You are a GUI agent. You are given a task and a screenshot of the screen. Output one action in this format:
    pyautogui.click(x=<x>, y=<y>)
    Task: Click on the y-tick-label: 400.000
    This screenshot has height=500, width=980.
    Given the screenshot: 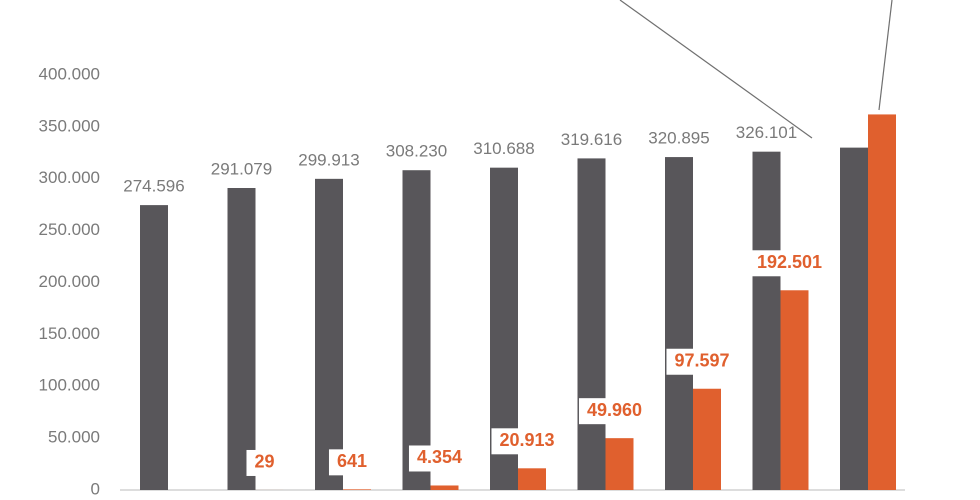 What is the action you would take?
    pyautogui.click(x=69, y=73)
    